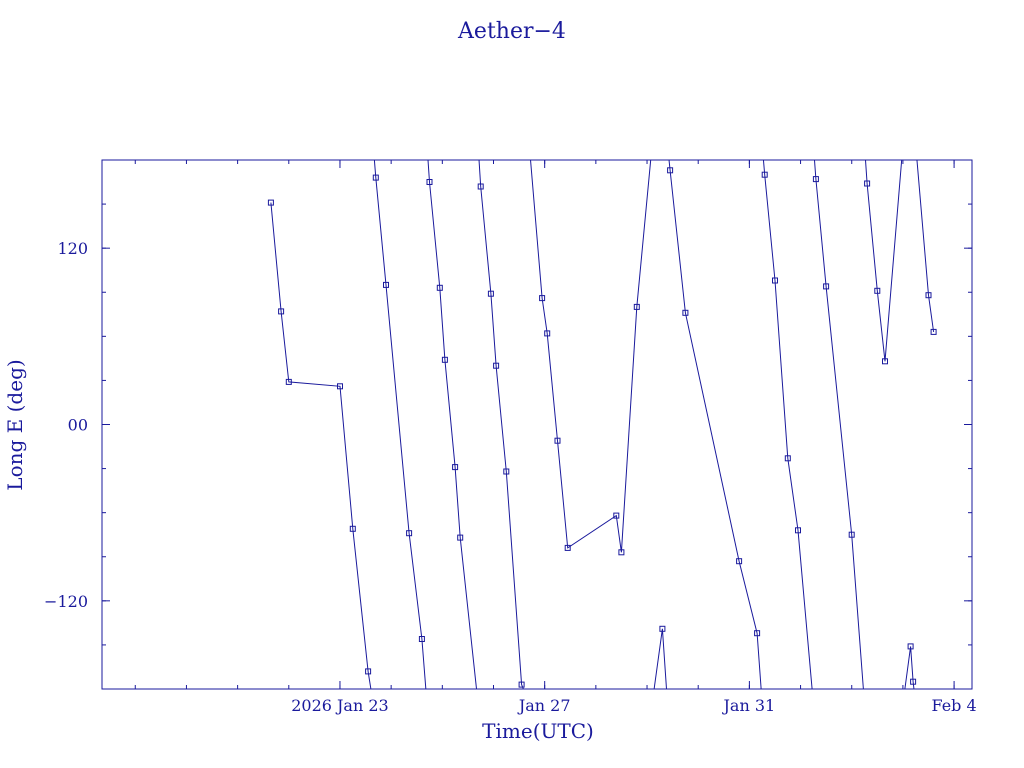 The height and width of the screenshot is (768, 1024). I want to click on x-tick-label: Feb 4, so click(953, 705).